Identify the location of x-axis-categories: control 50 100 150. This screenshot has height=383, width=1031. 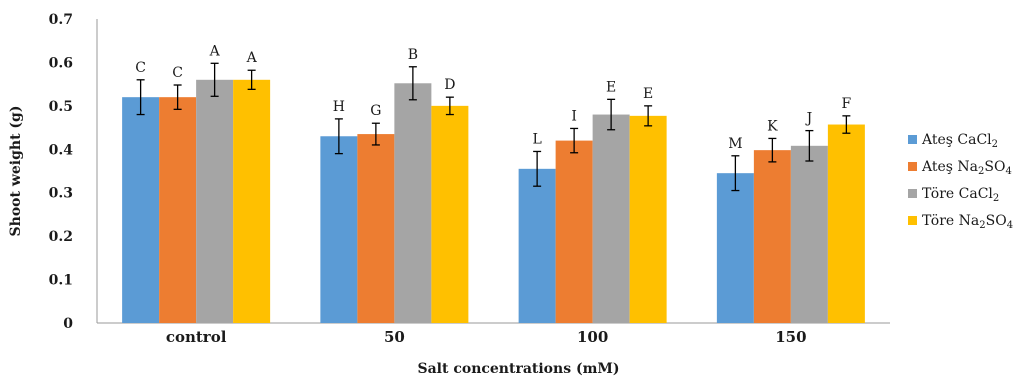
(486, 337).